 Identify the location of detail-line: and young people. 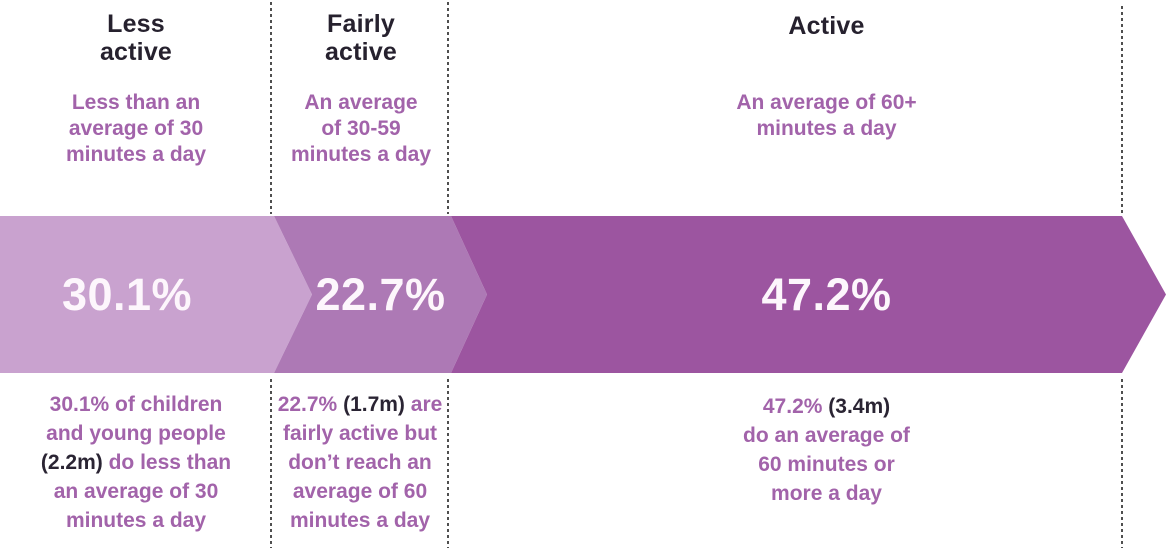
(136, 433).